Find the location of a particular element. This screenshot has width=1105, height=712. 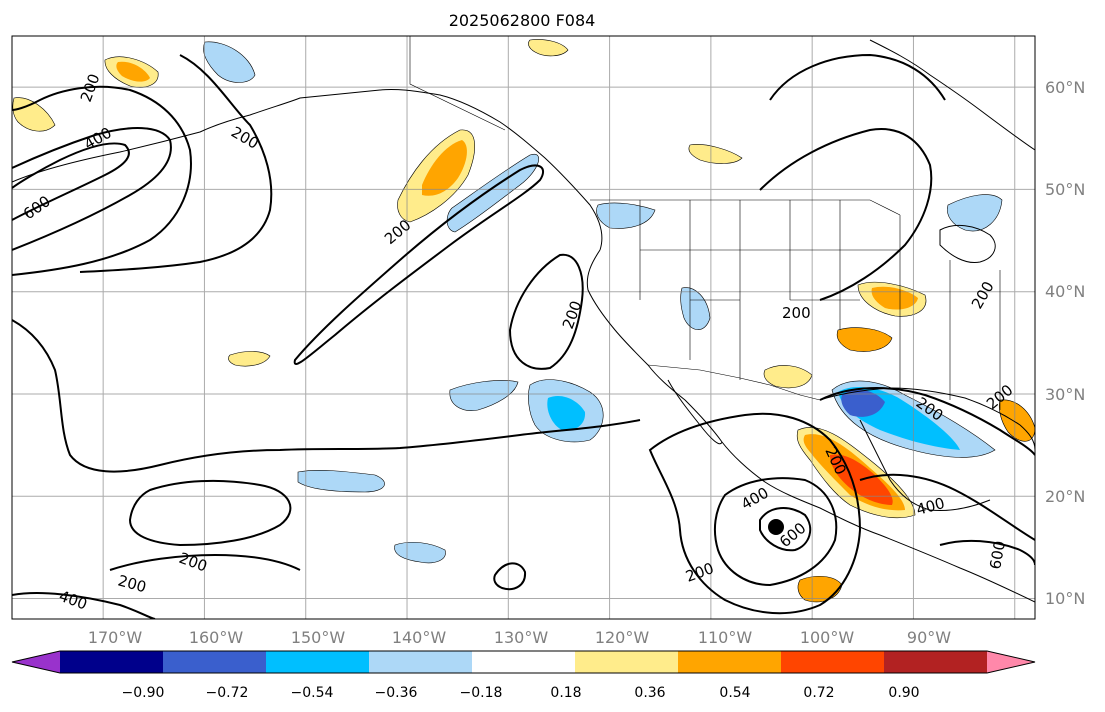

lon-label-110w: 110°W is located at coordinates (725, 637).